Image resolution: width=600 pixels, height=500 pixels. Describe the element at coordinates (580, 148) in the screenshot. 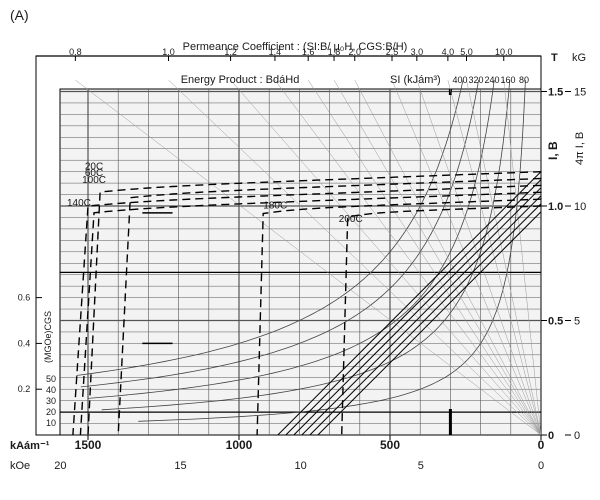

I see `right-axis-label-cgs: 4π I, B` at that location.